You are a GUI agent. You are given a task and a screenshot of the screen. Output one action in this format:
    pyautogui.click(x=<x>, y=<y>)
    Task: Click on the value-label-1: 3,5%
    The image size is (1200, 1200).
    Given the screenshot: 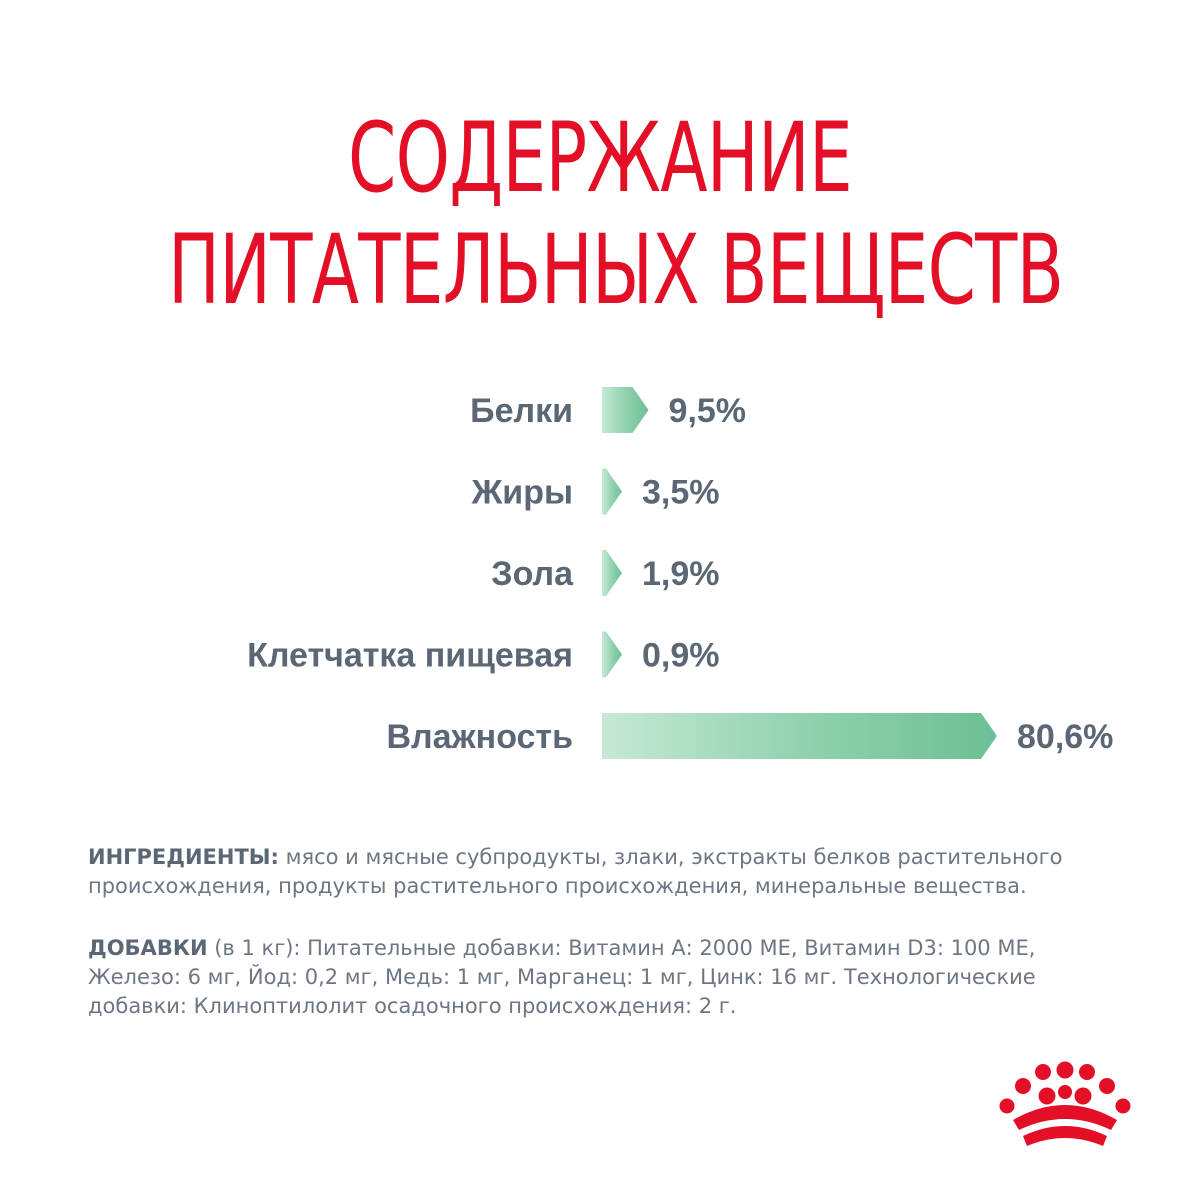 What is the action you would take?
    pyautogui.click(x=681, y=493)
    